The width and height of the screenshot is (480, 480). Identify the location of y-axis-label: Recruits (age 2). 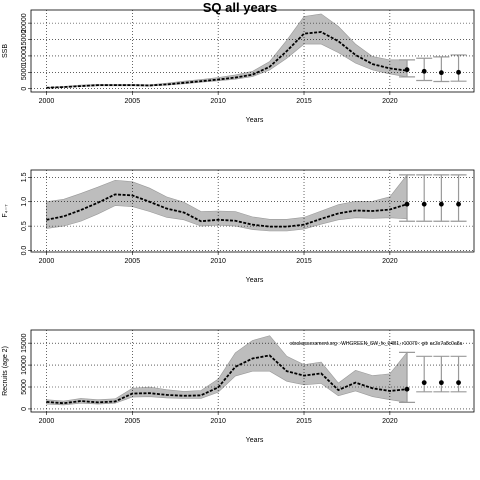
(5, 371).